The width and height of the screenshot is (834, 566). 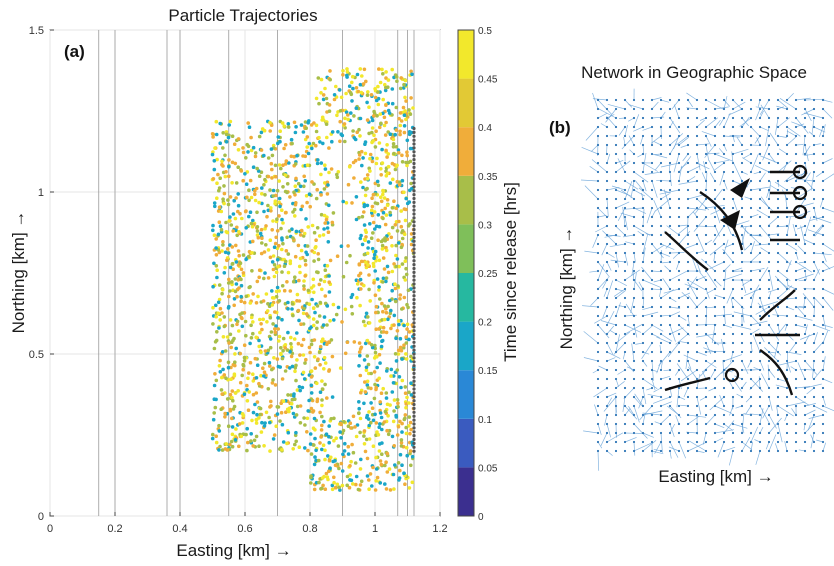 What do you see at coordinates (466, 273) in the screenshot?
I see `colorbar` at bounding box center [466, 273].